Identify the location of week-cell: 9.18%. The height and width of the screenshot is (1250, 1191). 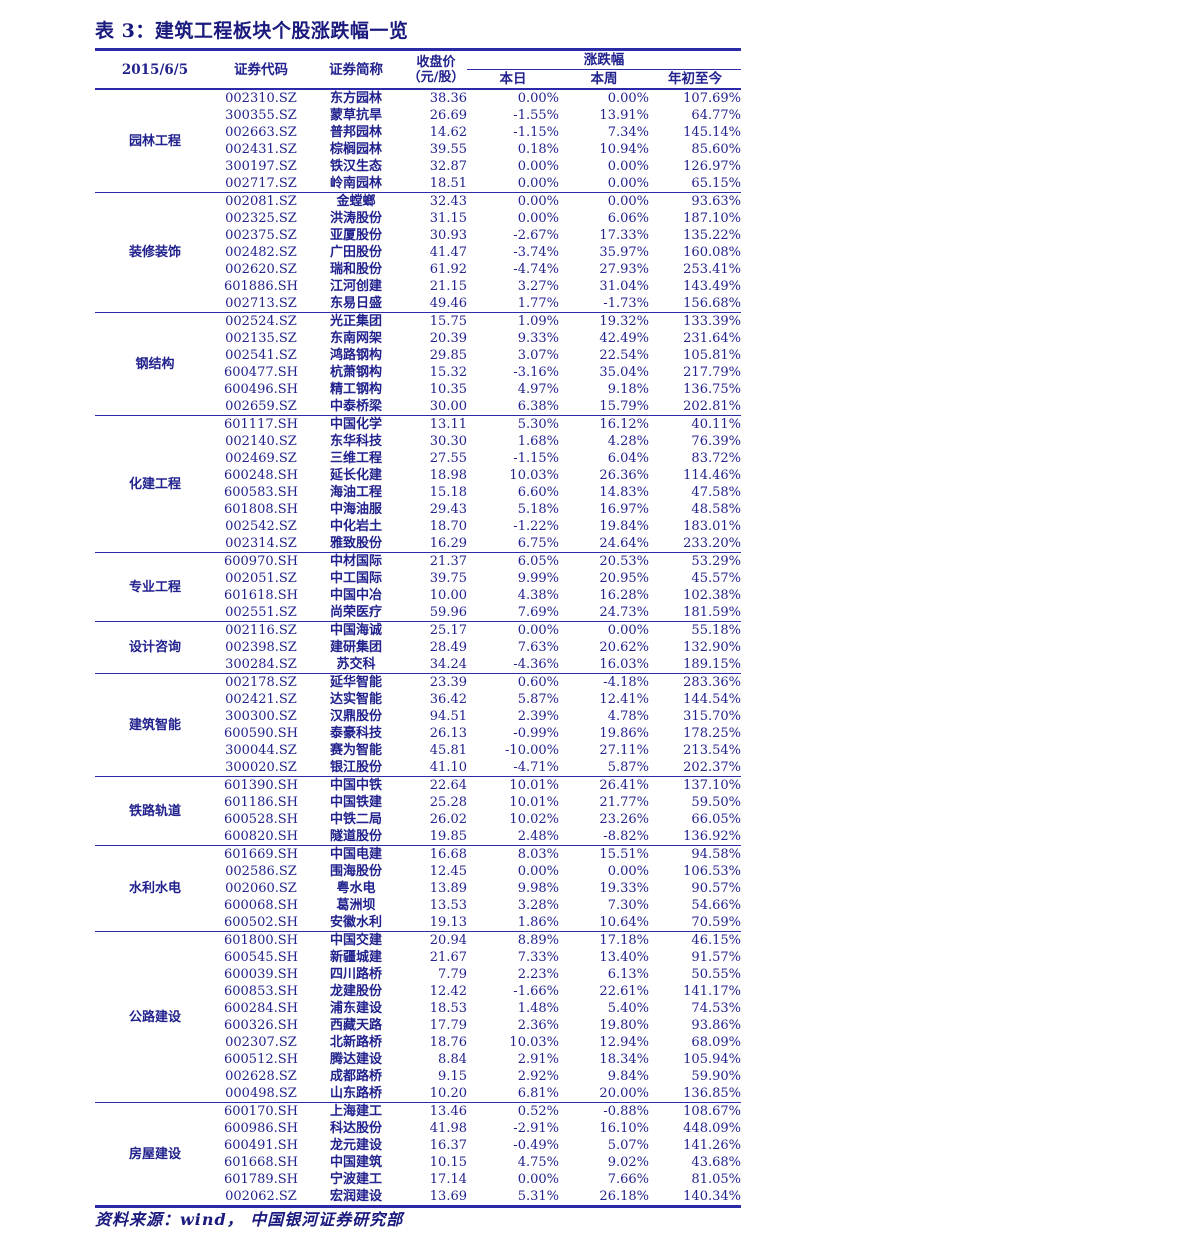
(628, 389).